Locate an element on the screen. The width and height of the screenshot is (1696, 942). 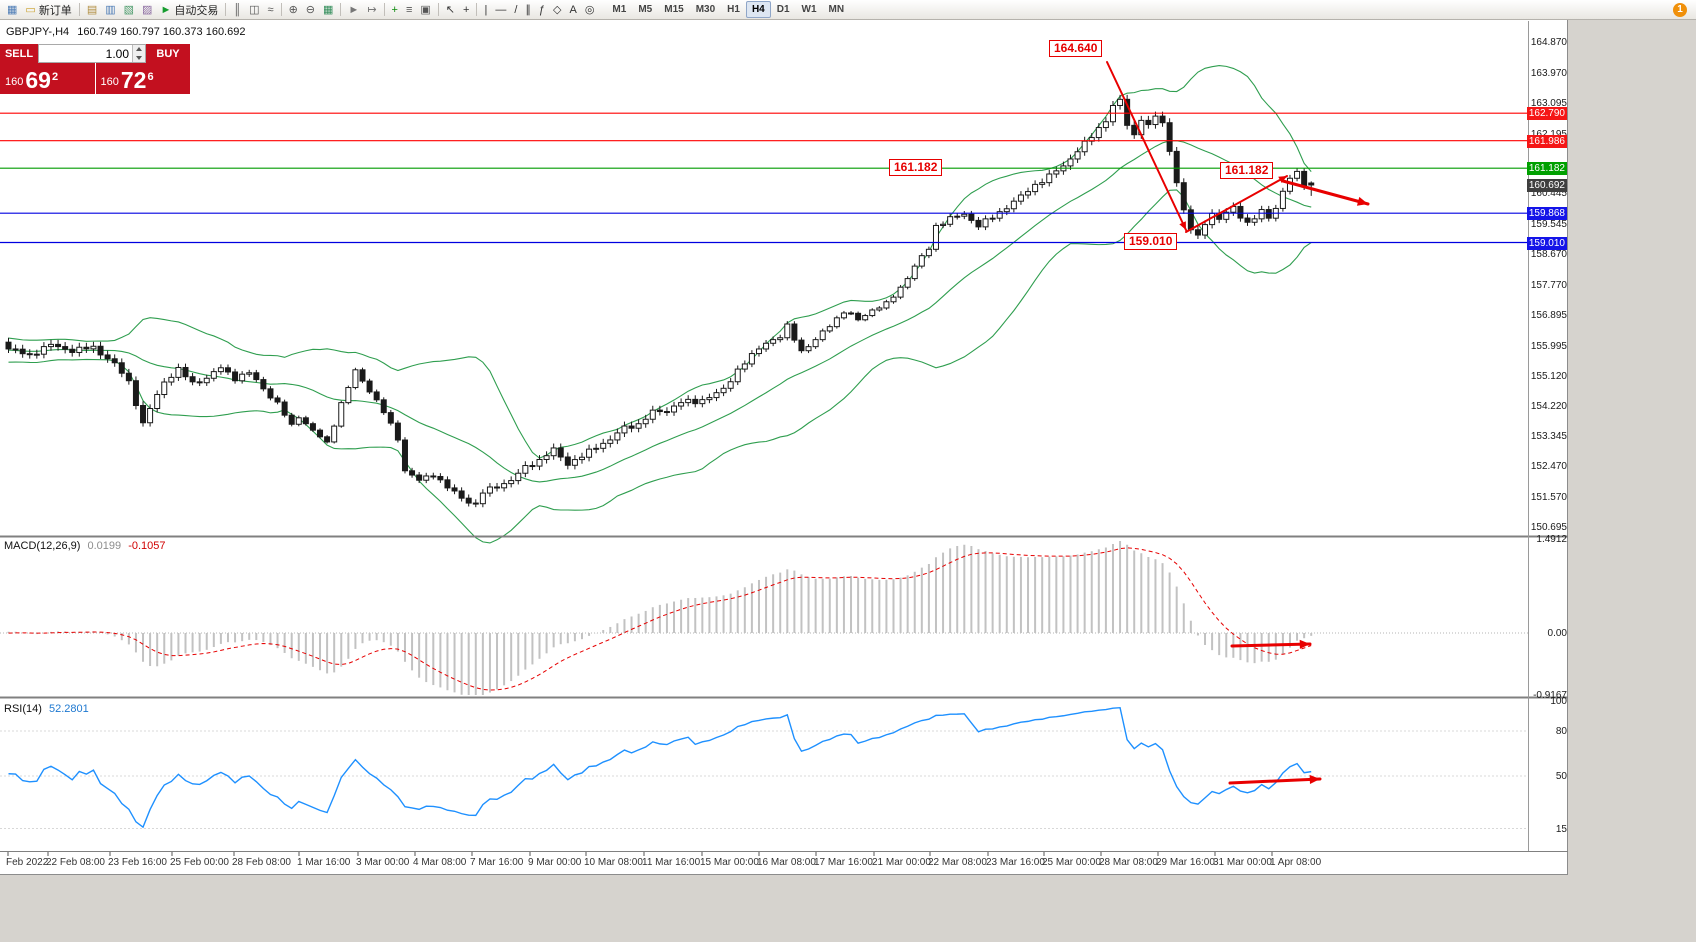
symbol-ohlc: 160.749 160.797 160.373 160.692 is located at coordinates (161, 32).